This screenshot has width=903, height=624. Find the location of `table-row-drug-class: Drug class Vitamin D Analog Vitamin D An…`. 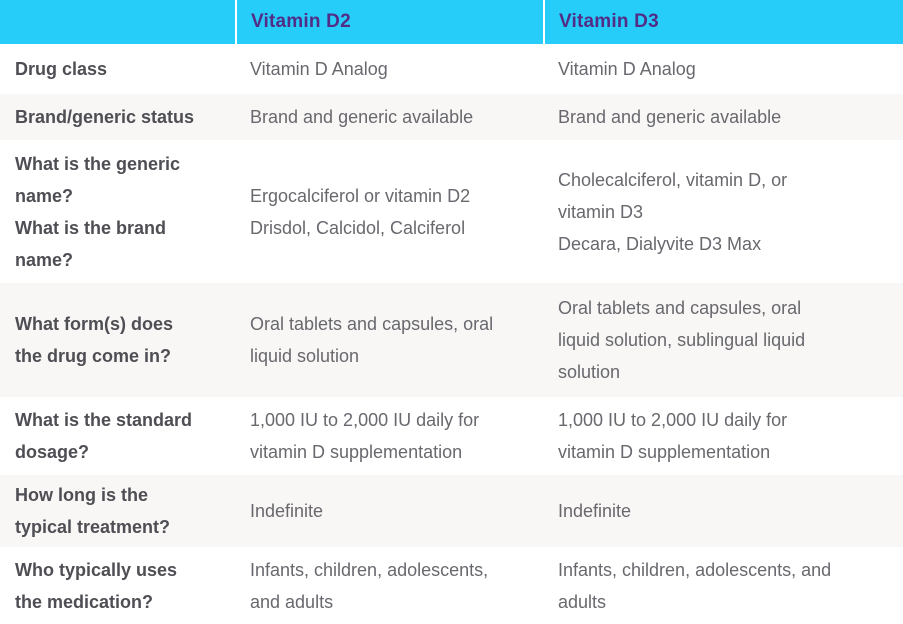

table-row-drug-class: Drug class Vitamin D Analog Vitamin D An… is located at coordinates (451, 69).